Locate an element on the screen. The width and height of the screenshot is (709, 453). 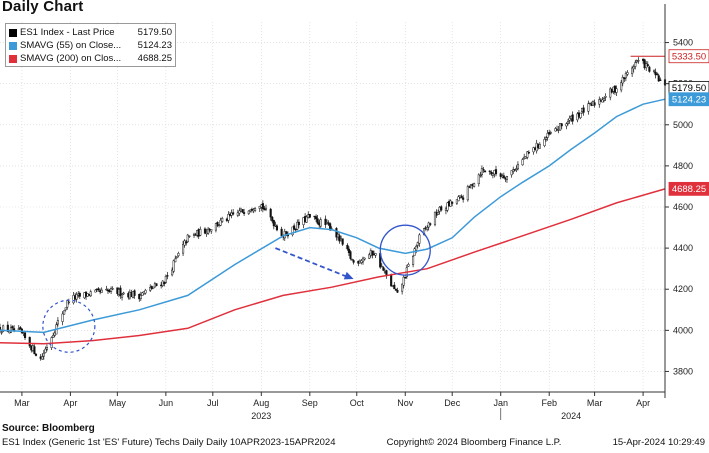
price-tag-label: 5179.50 is located at coordinates (689, 88).